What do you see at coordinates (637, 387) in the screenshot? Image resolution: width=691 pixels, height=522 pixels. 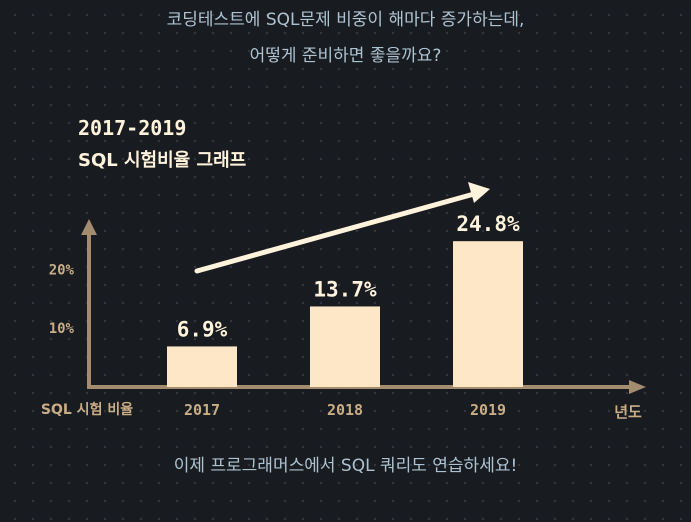 I see `x-axis-arrowhead` at bounding box center [637, 387].